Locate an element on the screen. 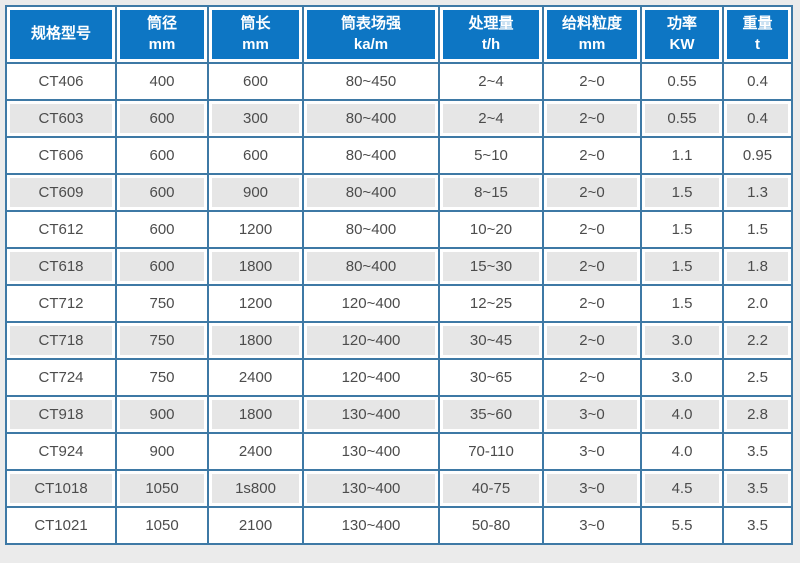  cell-diameter: 750 is located at coordinates (162, 303).